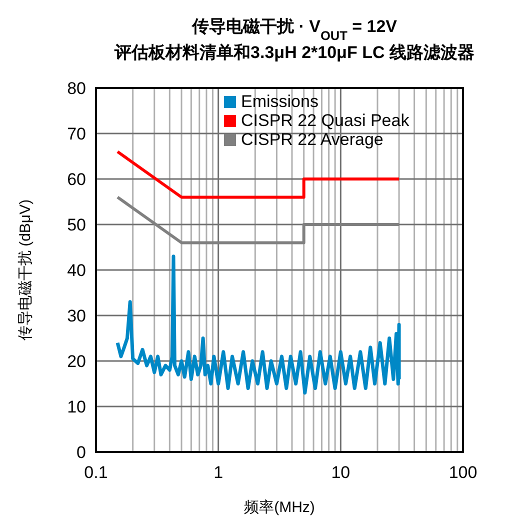 The width and height of the screenshot is (506, 530). What do you see at coordinates (76, 270) in the screenshot?
I see `y-tick-label: 40` at bounding box center [76, 270].